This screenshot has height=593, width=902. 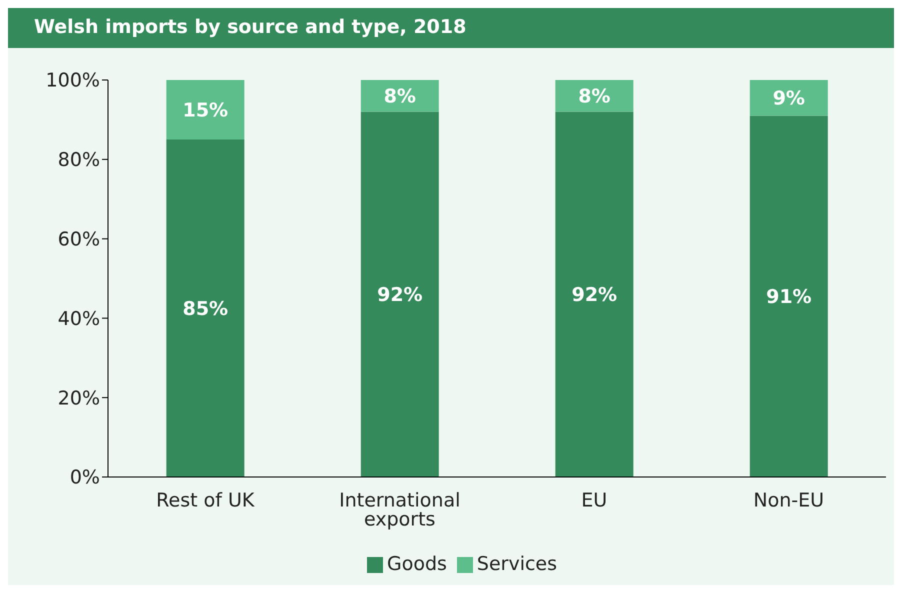 What do you see at coordinates (85, 477) in the screenshot?
I see `y-tick-label: 0%` at bounding box center [85, 477].